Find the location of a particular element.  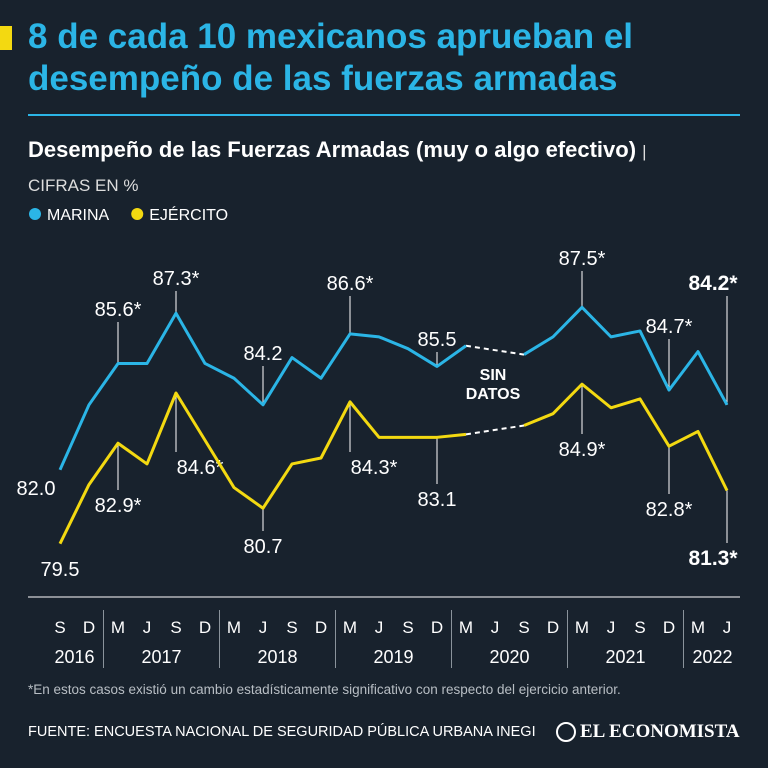

data-label: 84.2* is located at coordinates (713, 283).